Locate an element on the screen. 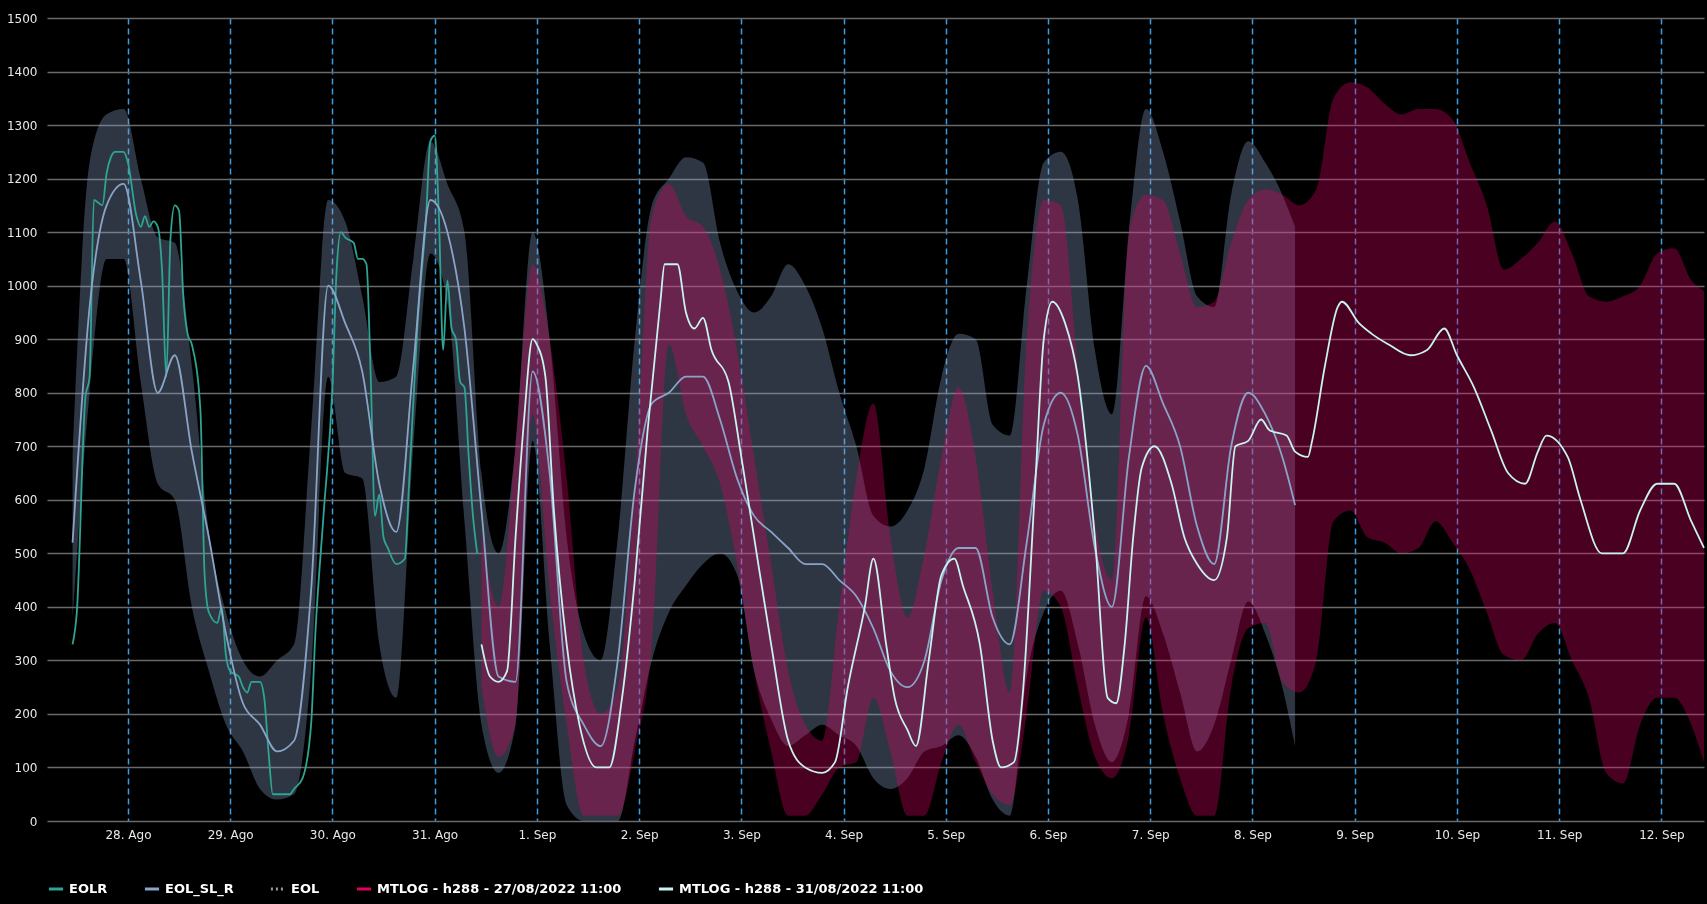 The image size is (1707, 904). legend-label: EOL_SL_R is located at coordinates (199, 889).